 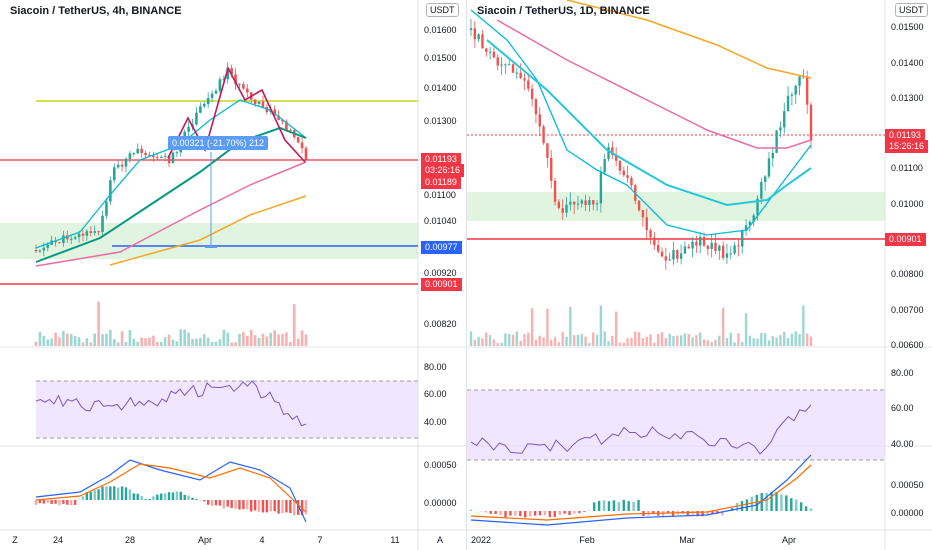 I want to click on left-price-tick-label: 0.01600, so click(x=440, y=30).